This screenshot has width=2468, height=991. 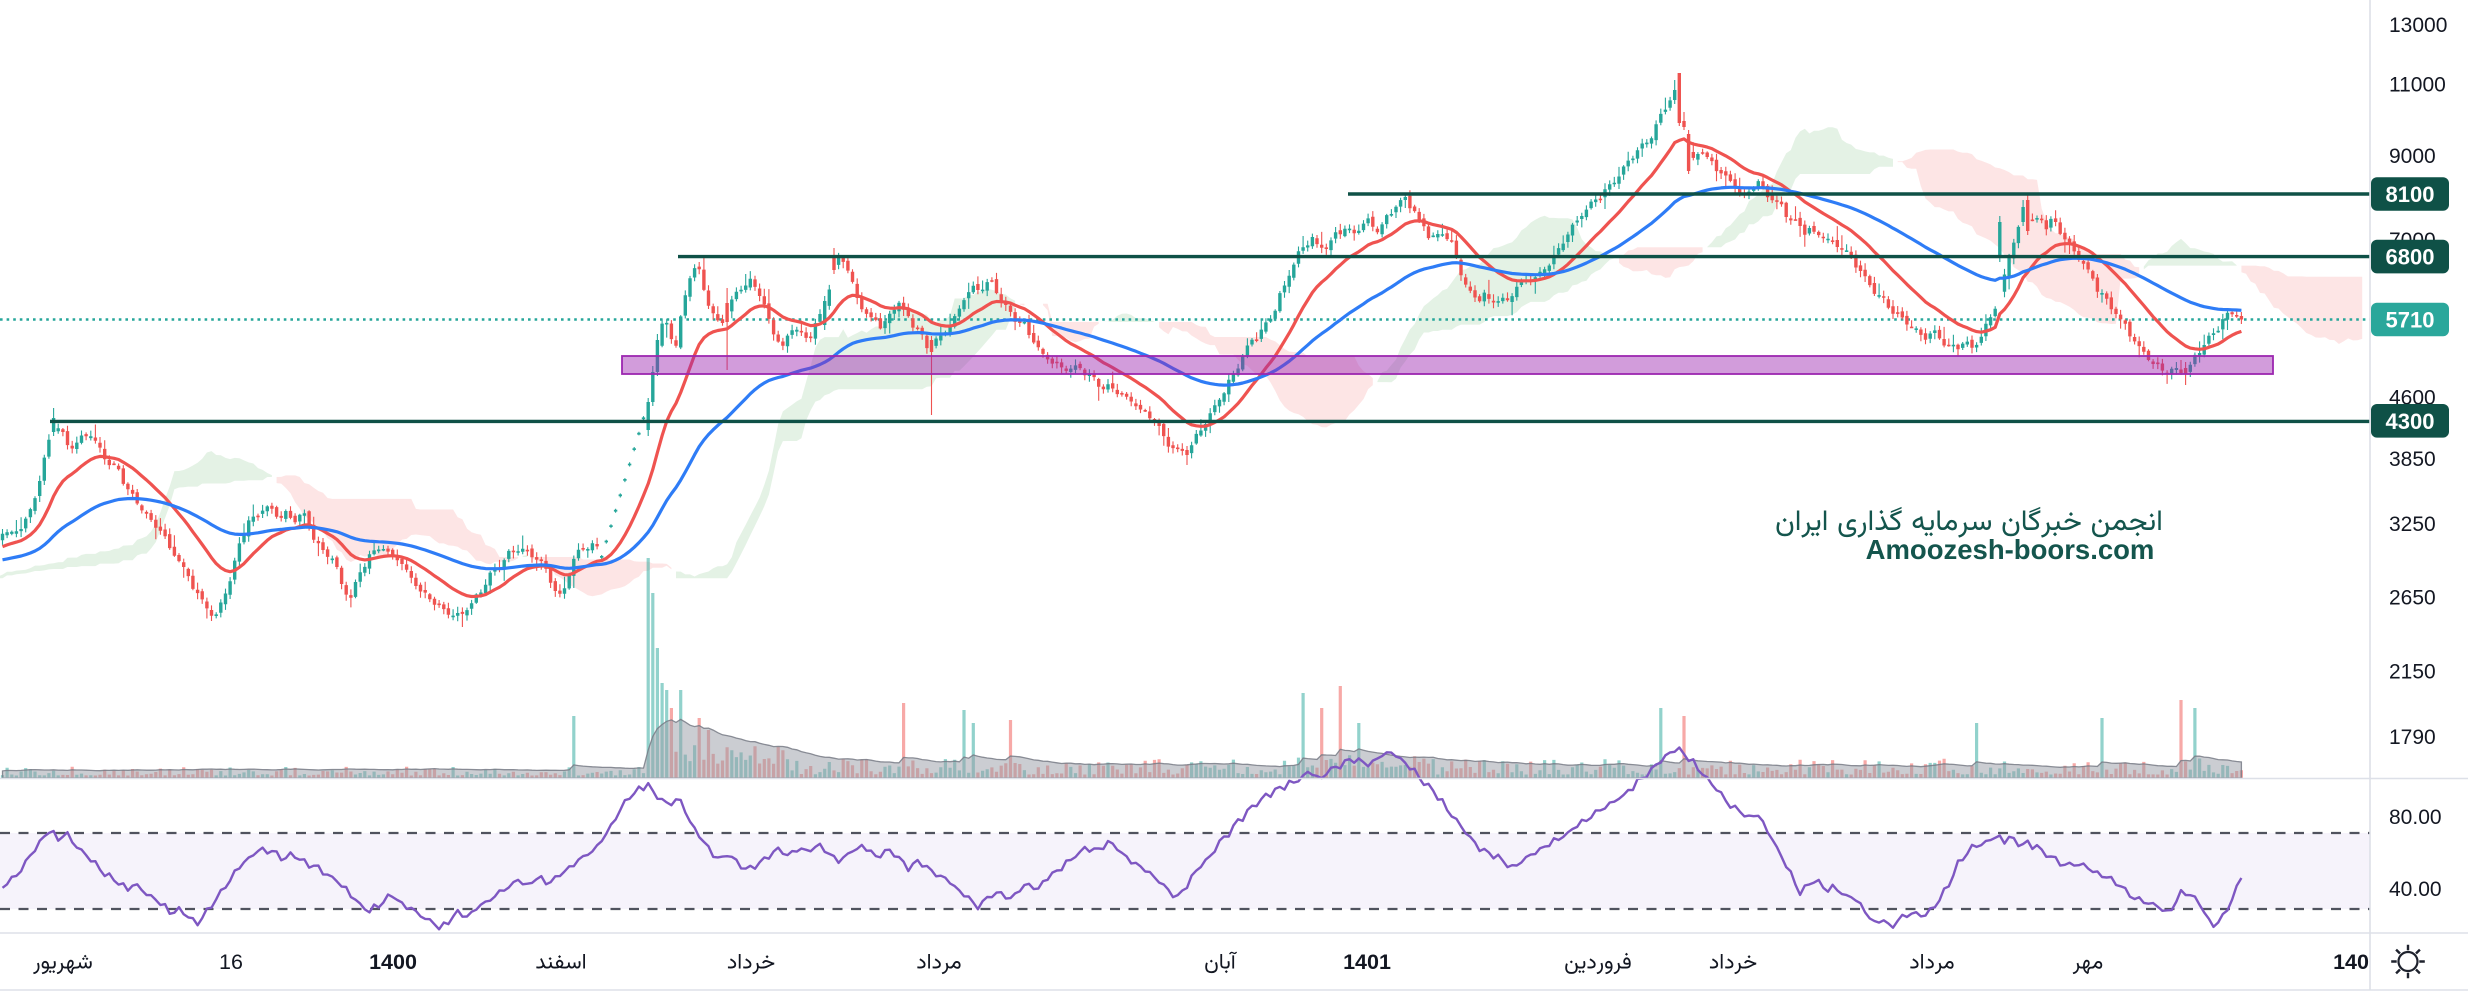 What do you see at coordinates (2412, 737) in the screenshot?
I see `svg-text: 1790` at bounding box center [2412, 737].